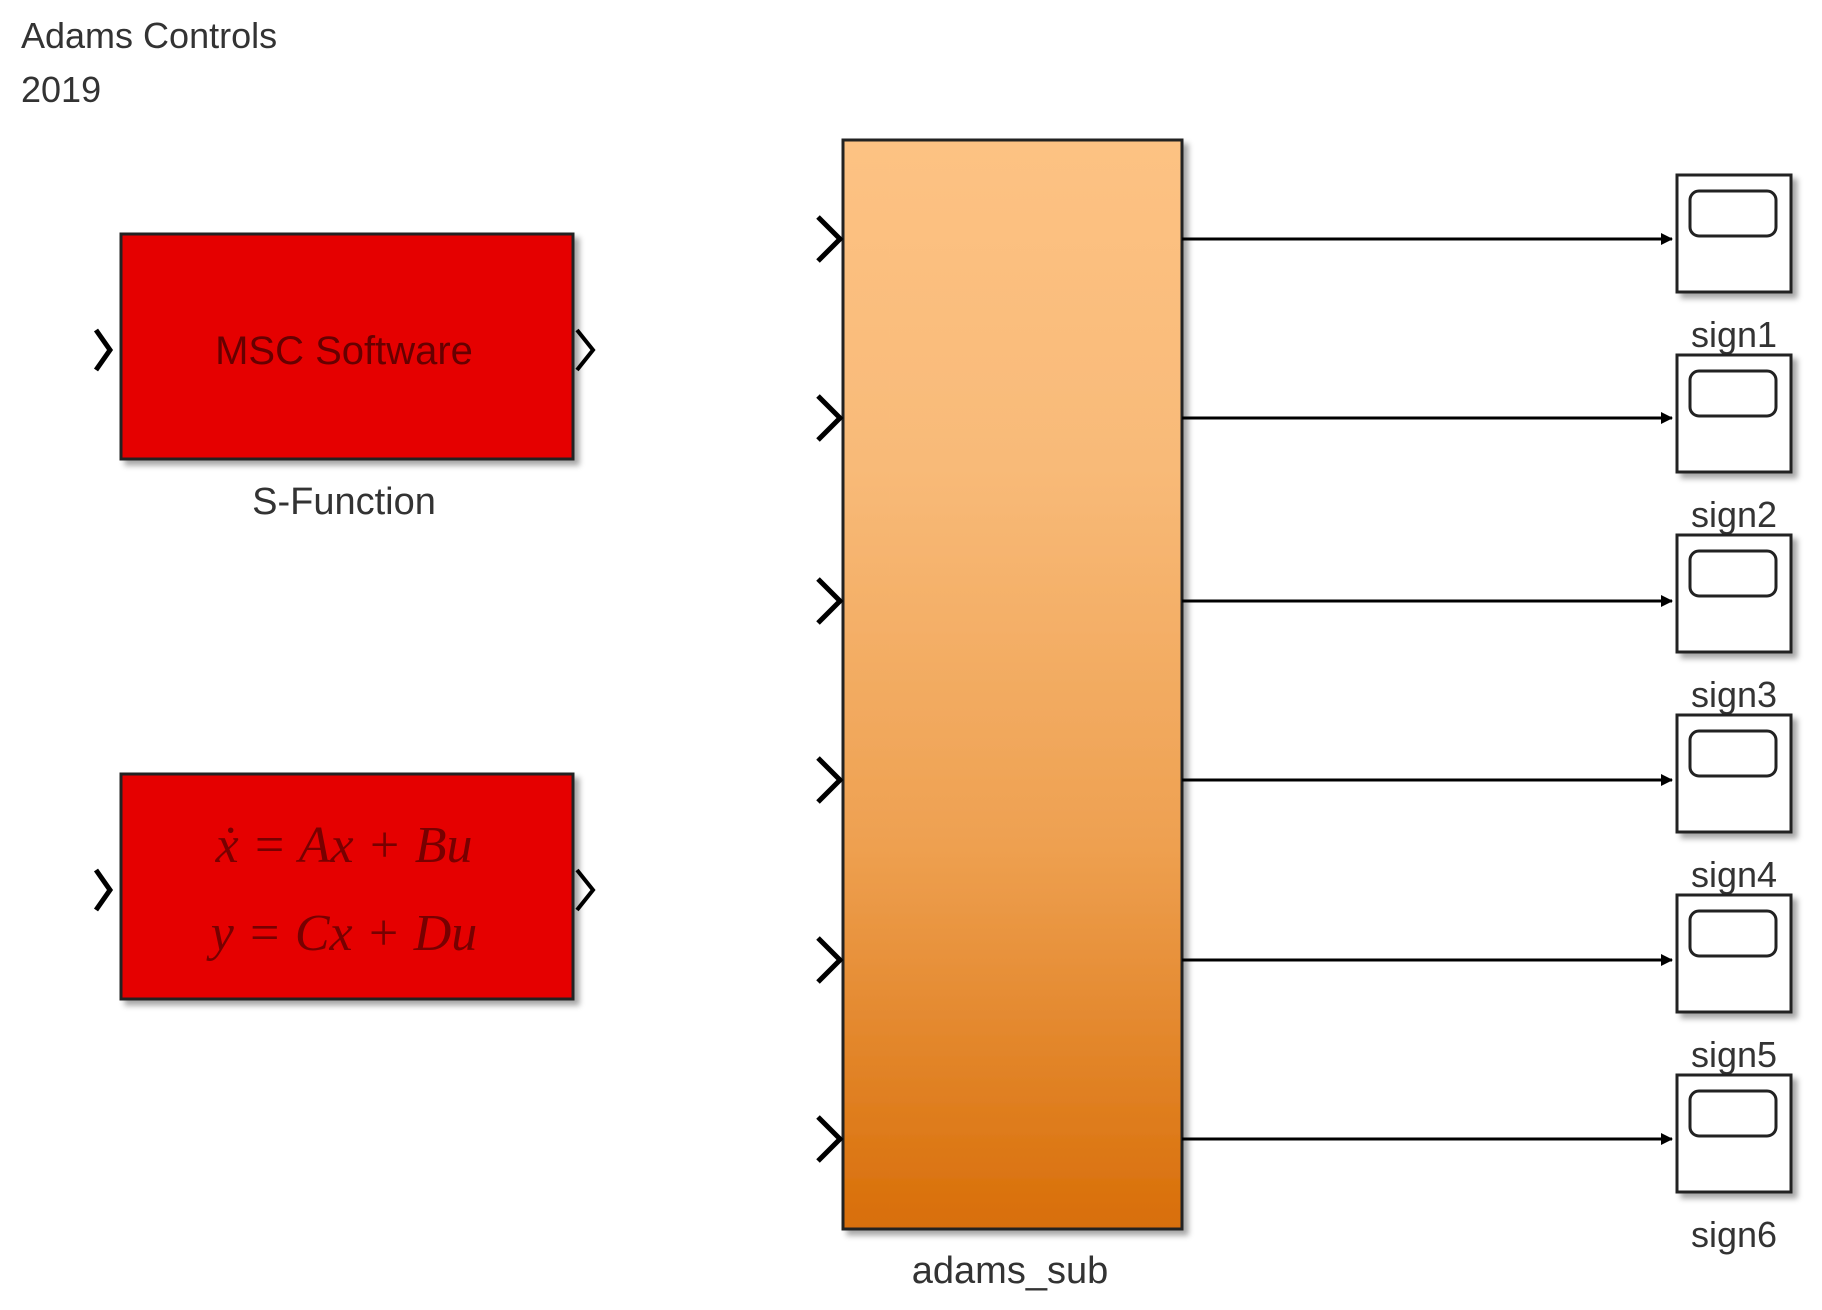 The image size is (1822, 1310). I want to click on equation: y = Cx + Du, so click(342, 933).